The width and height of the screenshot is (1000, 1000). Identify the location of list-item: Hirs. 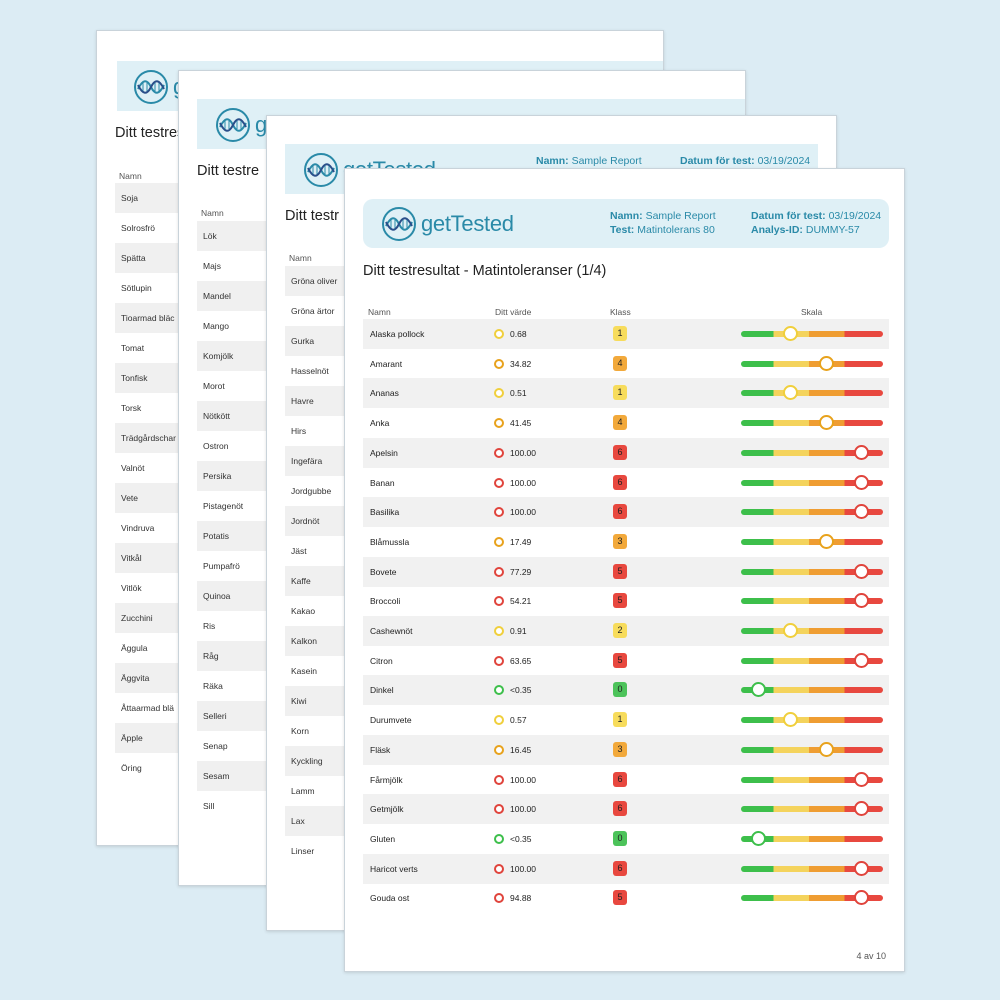
(325, 431).